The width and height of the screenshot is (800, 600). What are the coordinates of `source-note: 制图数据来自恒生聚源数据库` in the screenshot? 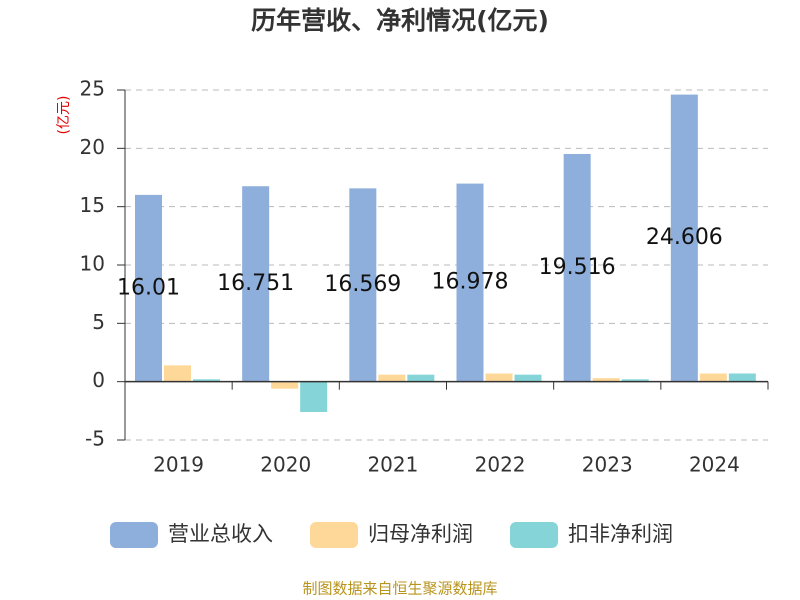 It's located at (399, 589).